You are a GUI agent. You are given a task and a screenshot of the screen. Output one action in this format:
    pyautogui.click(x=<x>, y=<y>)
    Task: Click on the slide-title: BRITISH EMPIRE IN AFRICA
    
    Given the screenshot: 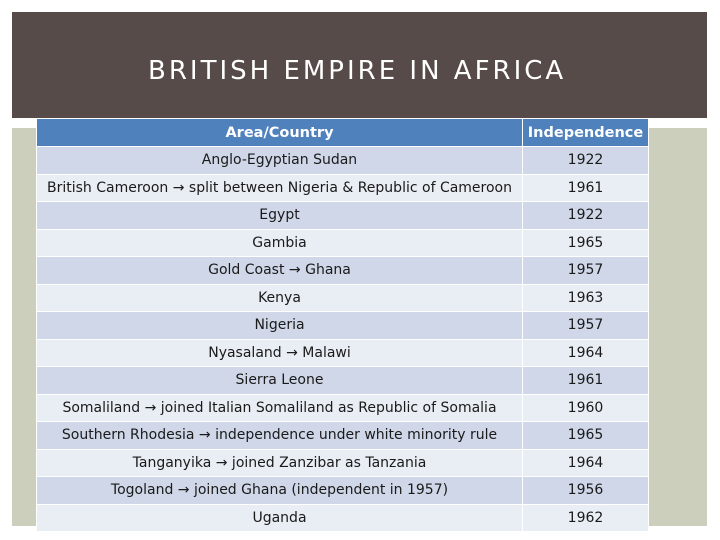 What is the action you would take?
    pyautogui.click(x=357, y=71)
    